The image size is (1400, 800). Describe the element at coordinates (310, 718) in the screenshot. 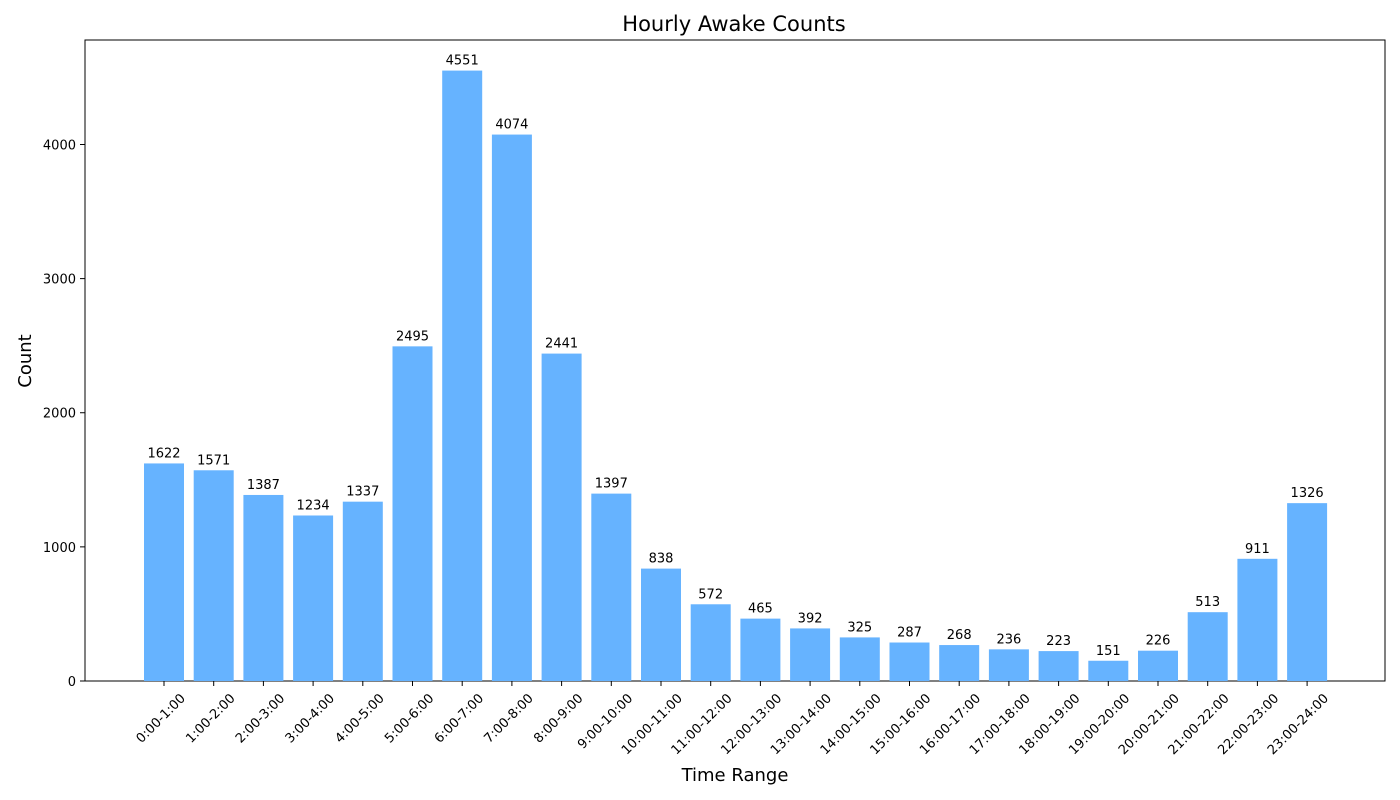

I see `x-tick-label: 3:00-4:00` at that location.